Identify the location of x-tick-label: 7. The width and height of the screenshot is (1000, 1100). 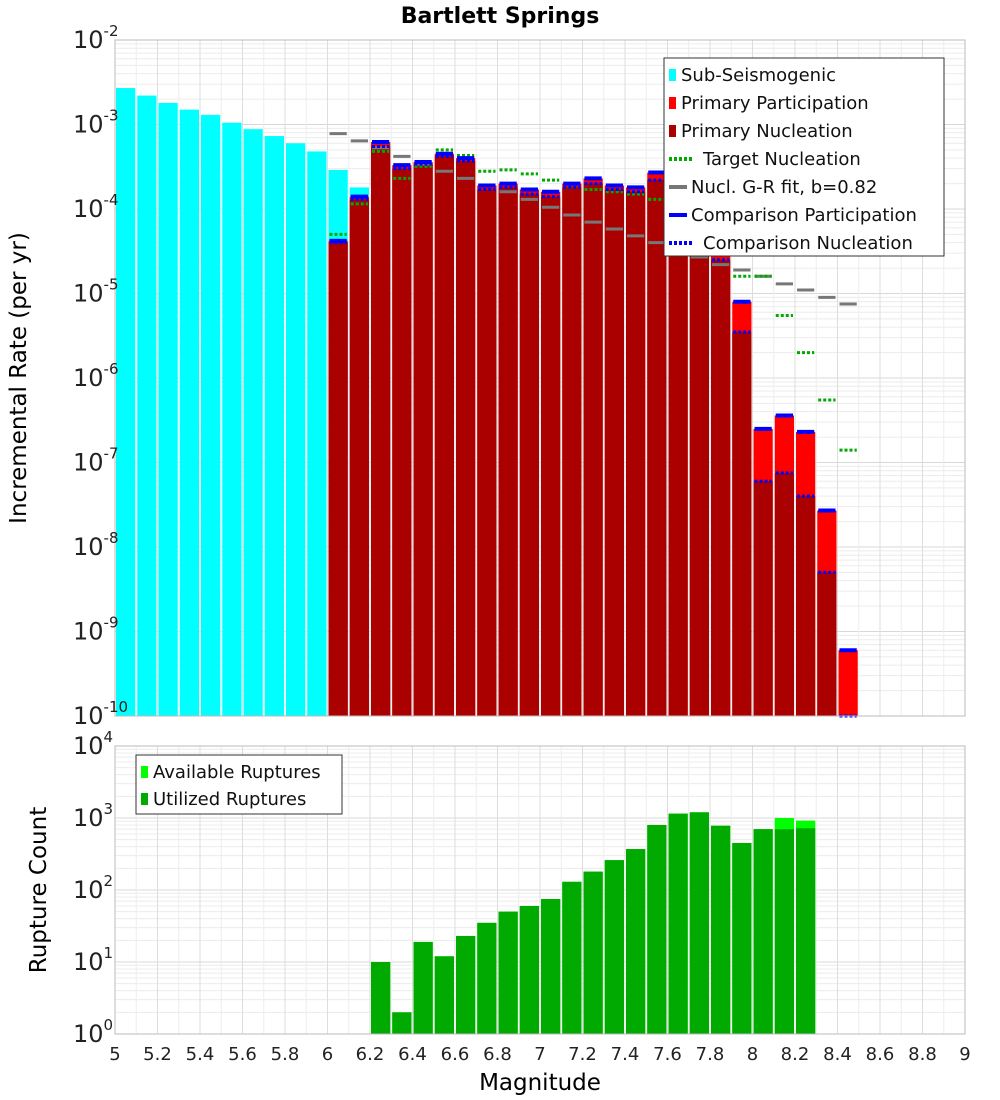
(539, 1054).